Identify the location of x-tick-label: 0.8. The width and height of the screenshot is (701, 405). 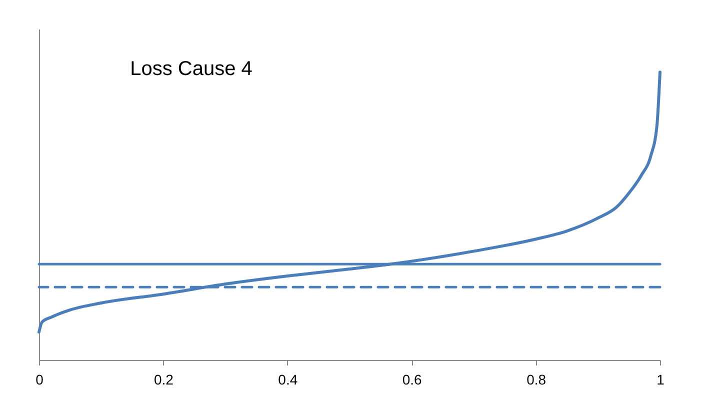
(536, 380).